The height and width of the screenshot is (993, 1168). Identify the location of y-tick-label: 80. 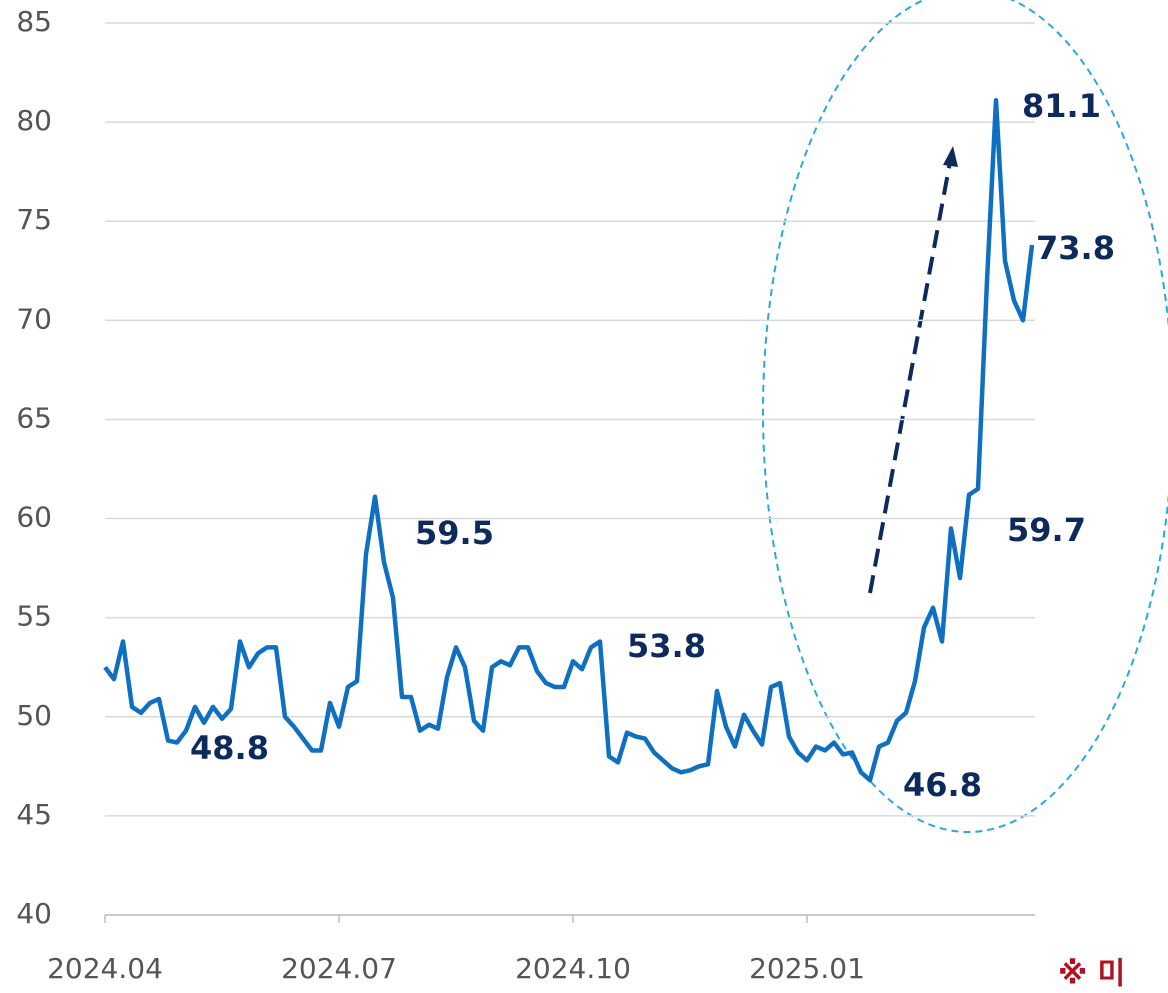
(34, 120).